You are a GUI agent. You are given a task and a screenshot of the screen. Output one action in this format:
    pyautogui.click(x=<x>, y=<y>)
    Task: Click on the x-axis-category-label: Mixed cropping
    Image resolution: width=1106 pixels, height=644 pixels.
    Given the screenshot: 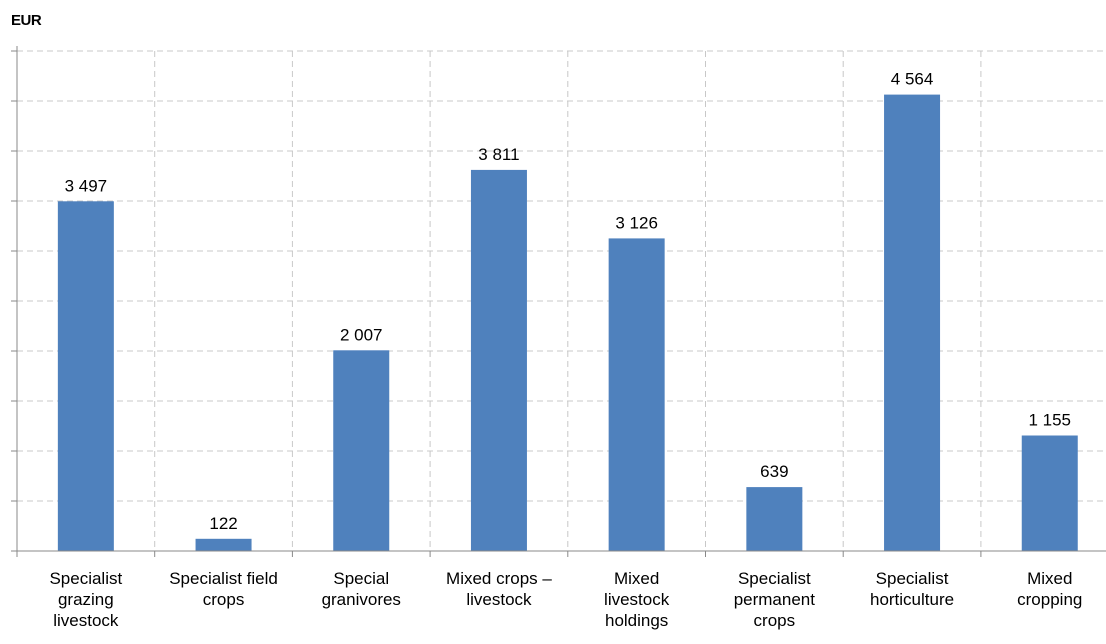 What is the action you would take?
    pyautogui.click(x=1049, y=589)
    